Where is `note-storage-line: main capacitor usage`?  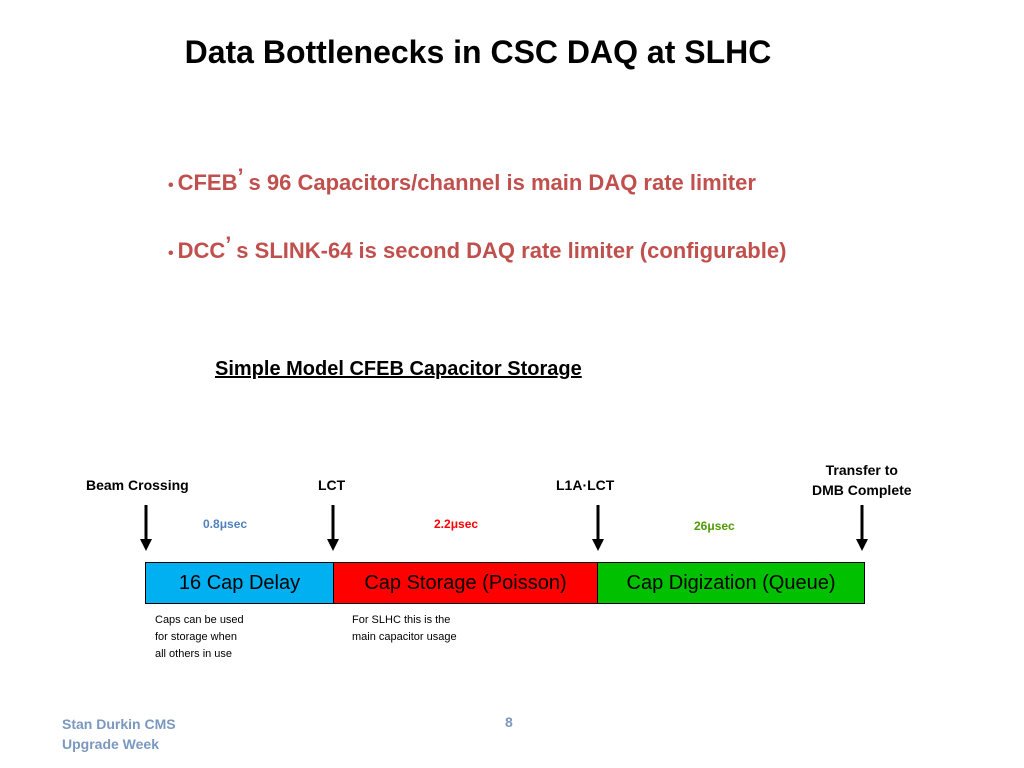
note-storage-line: main capacitor usage is located at coordinates (404, 637).